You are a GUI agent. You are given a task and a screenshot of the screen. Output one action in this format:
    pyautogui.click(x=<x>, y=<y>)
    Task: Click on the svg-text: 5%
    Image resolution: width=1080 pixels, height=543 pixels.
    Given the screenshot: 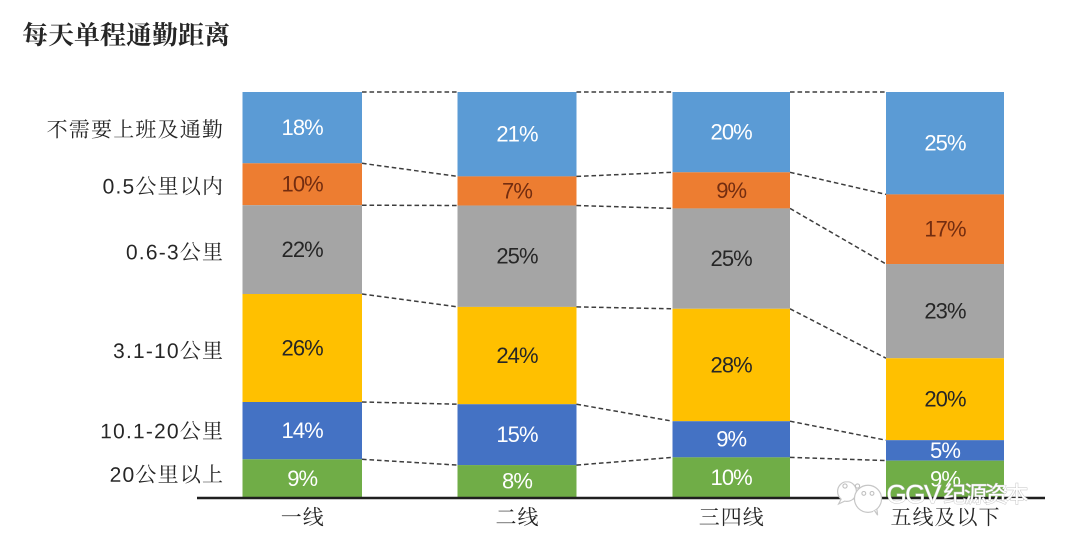 What is the action you would take?
    pyautogui.click(x=945, y=450)
    